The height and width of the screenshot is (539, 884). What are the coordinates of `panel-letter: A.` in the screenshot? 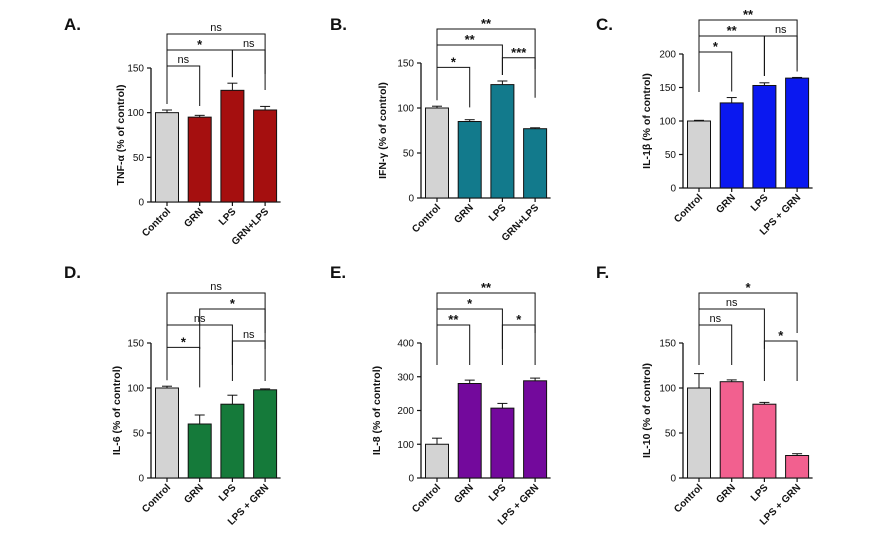 It's located at (72, 24).